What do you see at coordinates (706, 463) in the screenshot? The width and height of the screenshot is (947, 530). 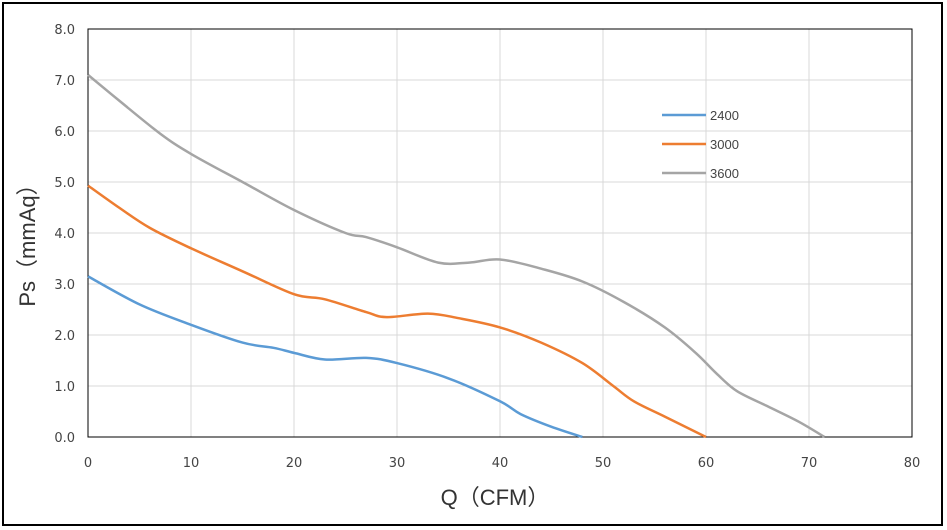 I see `x-tick-label: 60` at bounding box center [706, 463].